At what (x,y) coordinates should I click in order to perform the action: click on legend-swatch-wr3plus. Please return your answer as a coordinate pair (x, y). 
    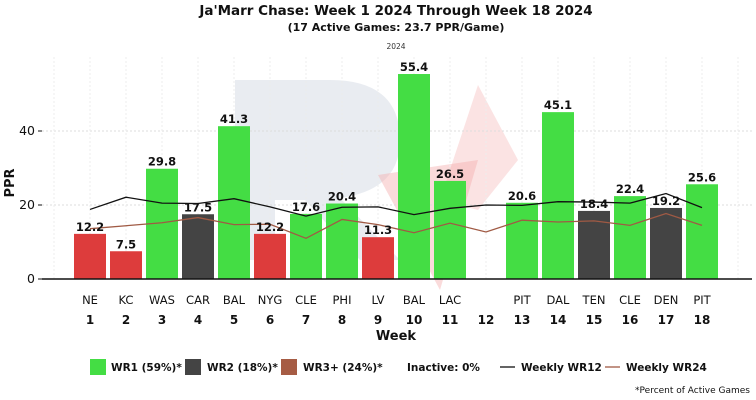
    Looking at the image, I should click on (289, 367).